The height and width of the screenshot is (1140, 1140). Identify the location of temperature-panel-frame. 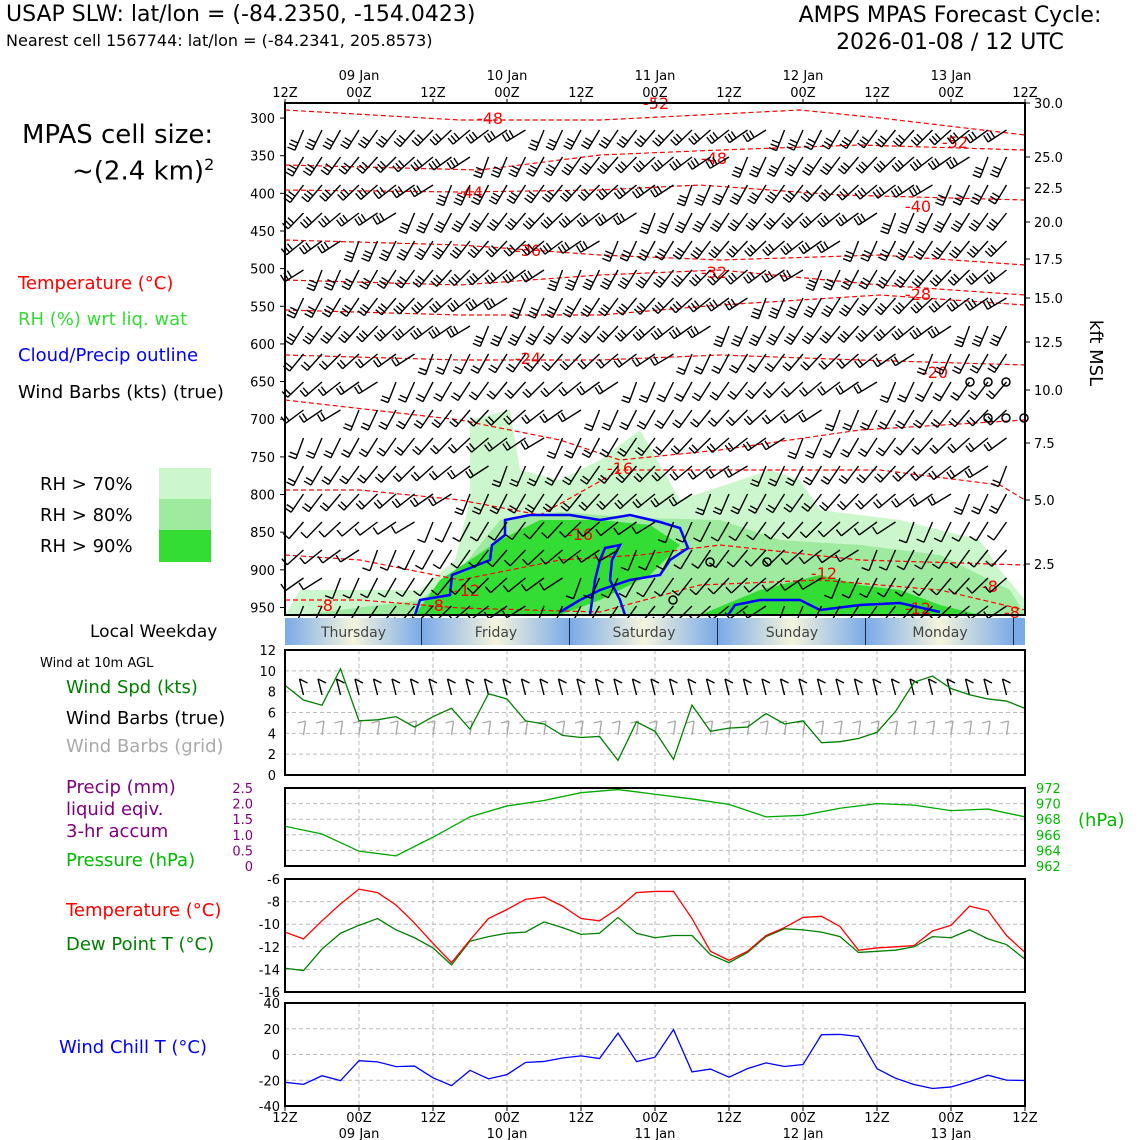
(655, 935).